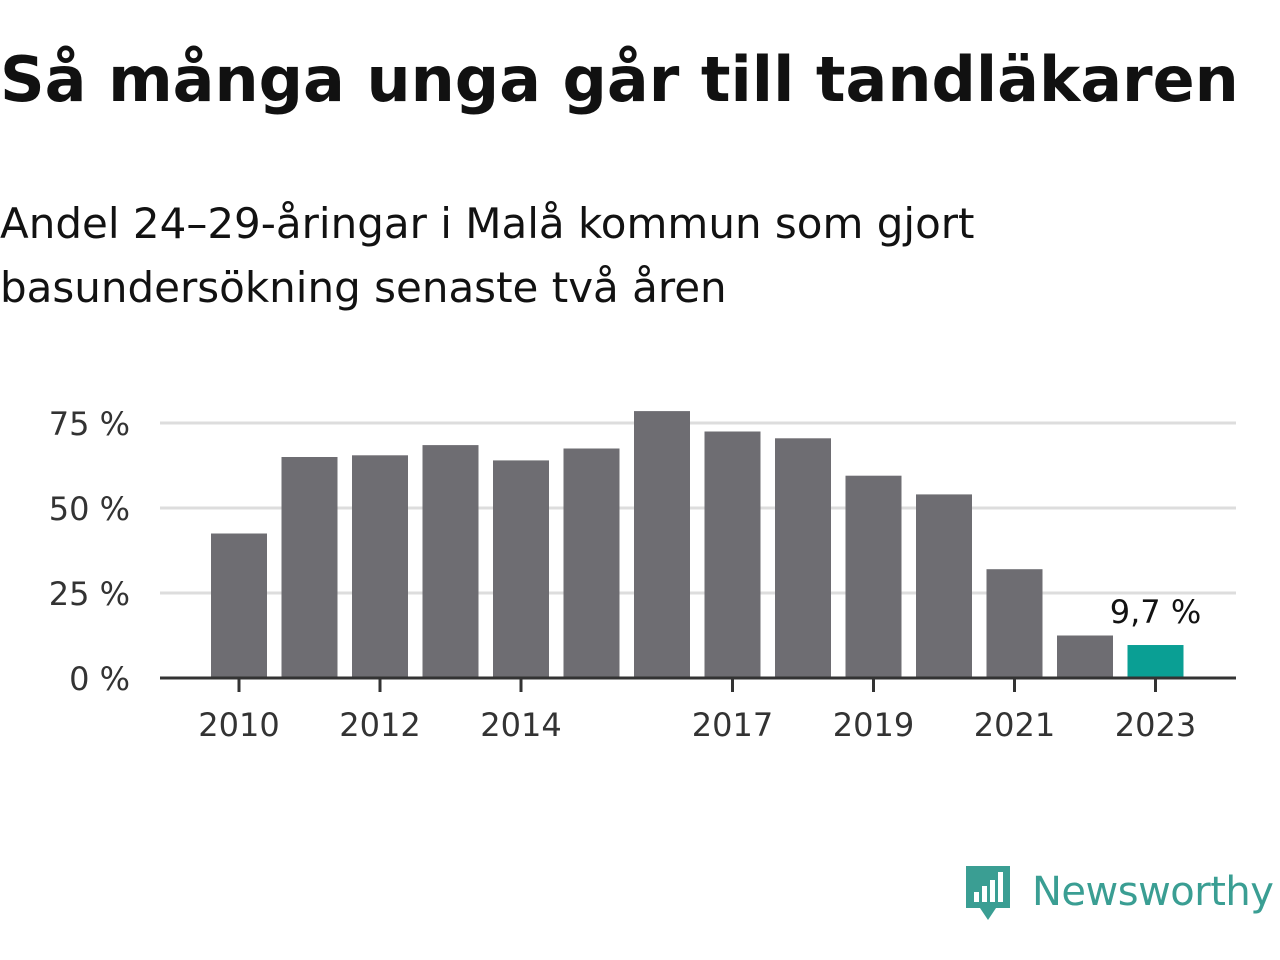  I want to click on y-tick-label: 50 %, so click(89, 509).